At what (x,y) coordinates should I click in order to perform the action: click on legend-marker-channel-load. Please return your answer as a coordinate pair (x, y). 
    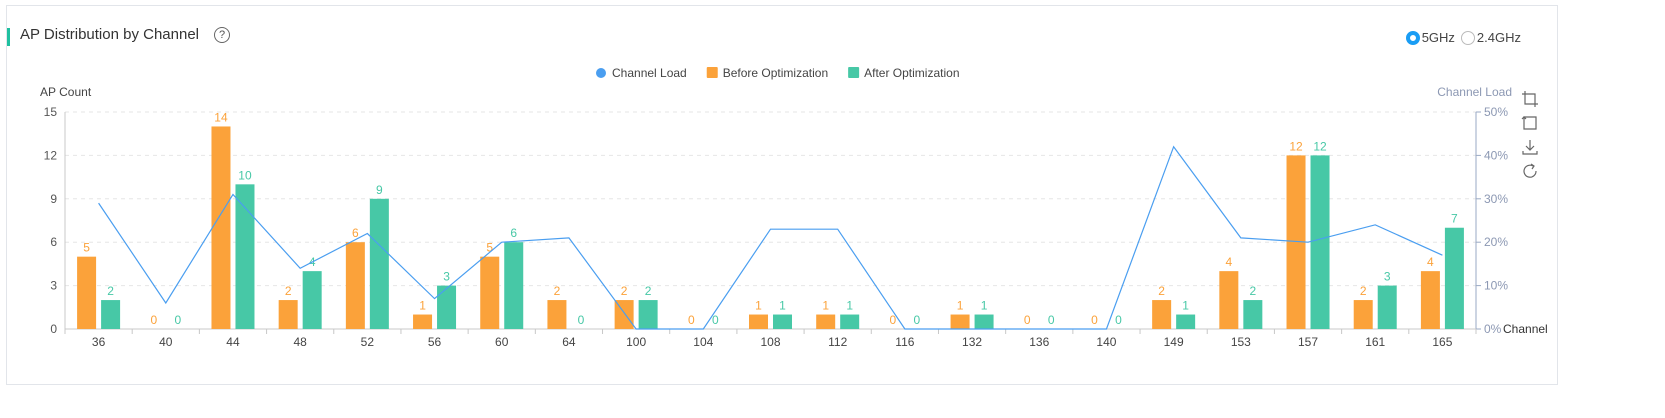
    Looking at the image, I should click on (601, 73).